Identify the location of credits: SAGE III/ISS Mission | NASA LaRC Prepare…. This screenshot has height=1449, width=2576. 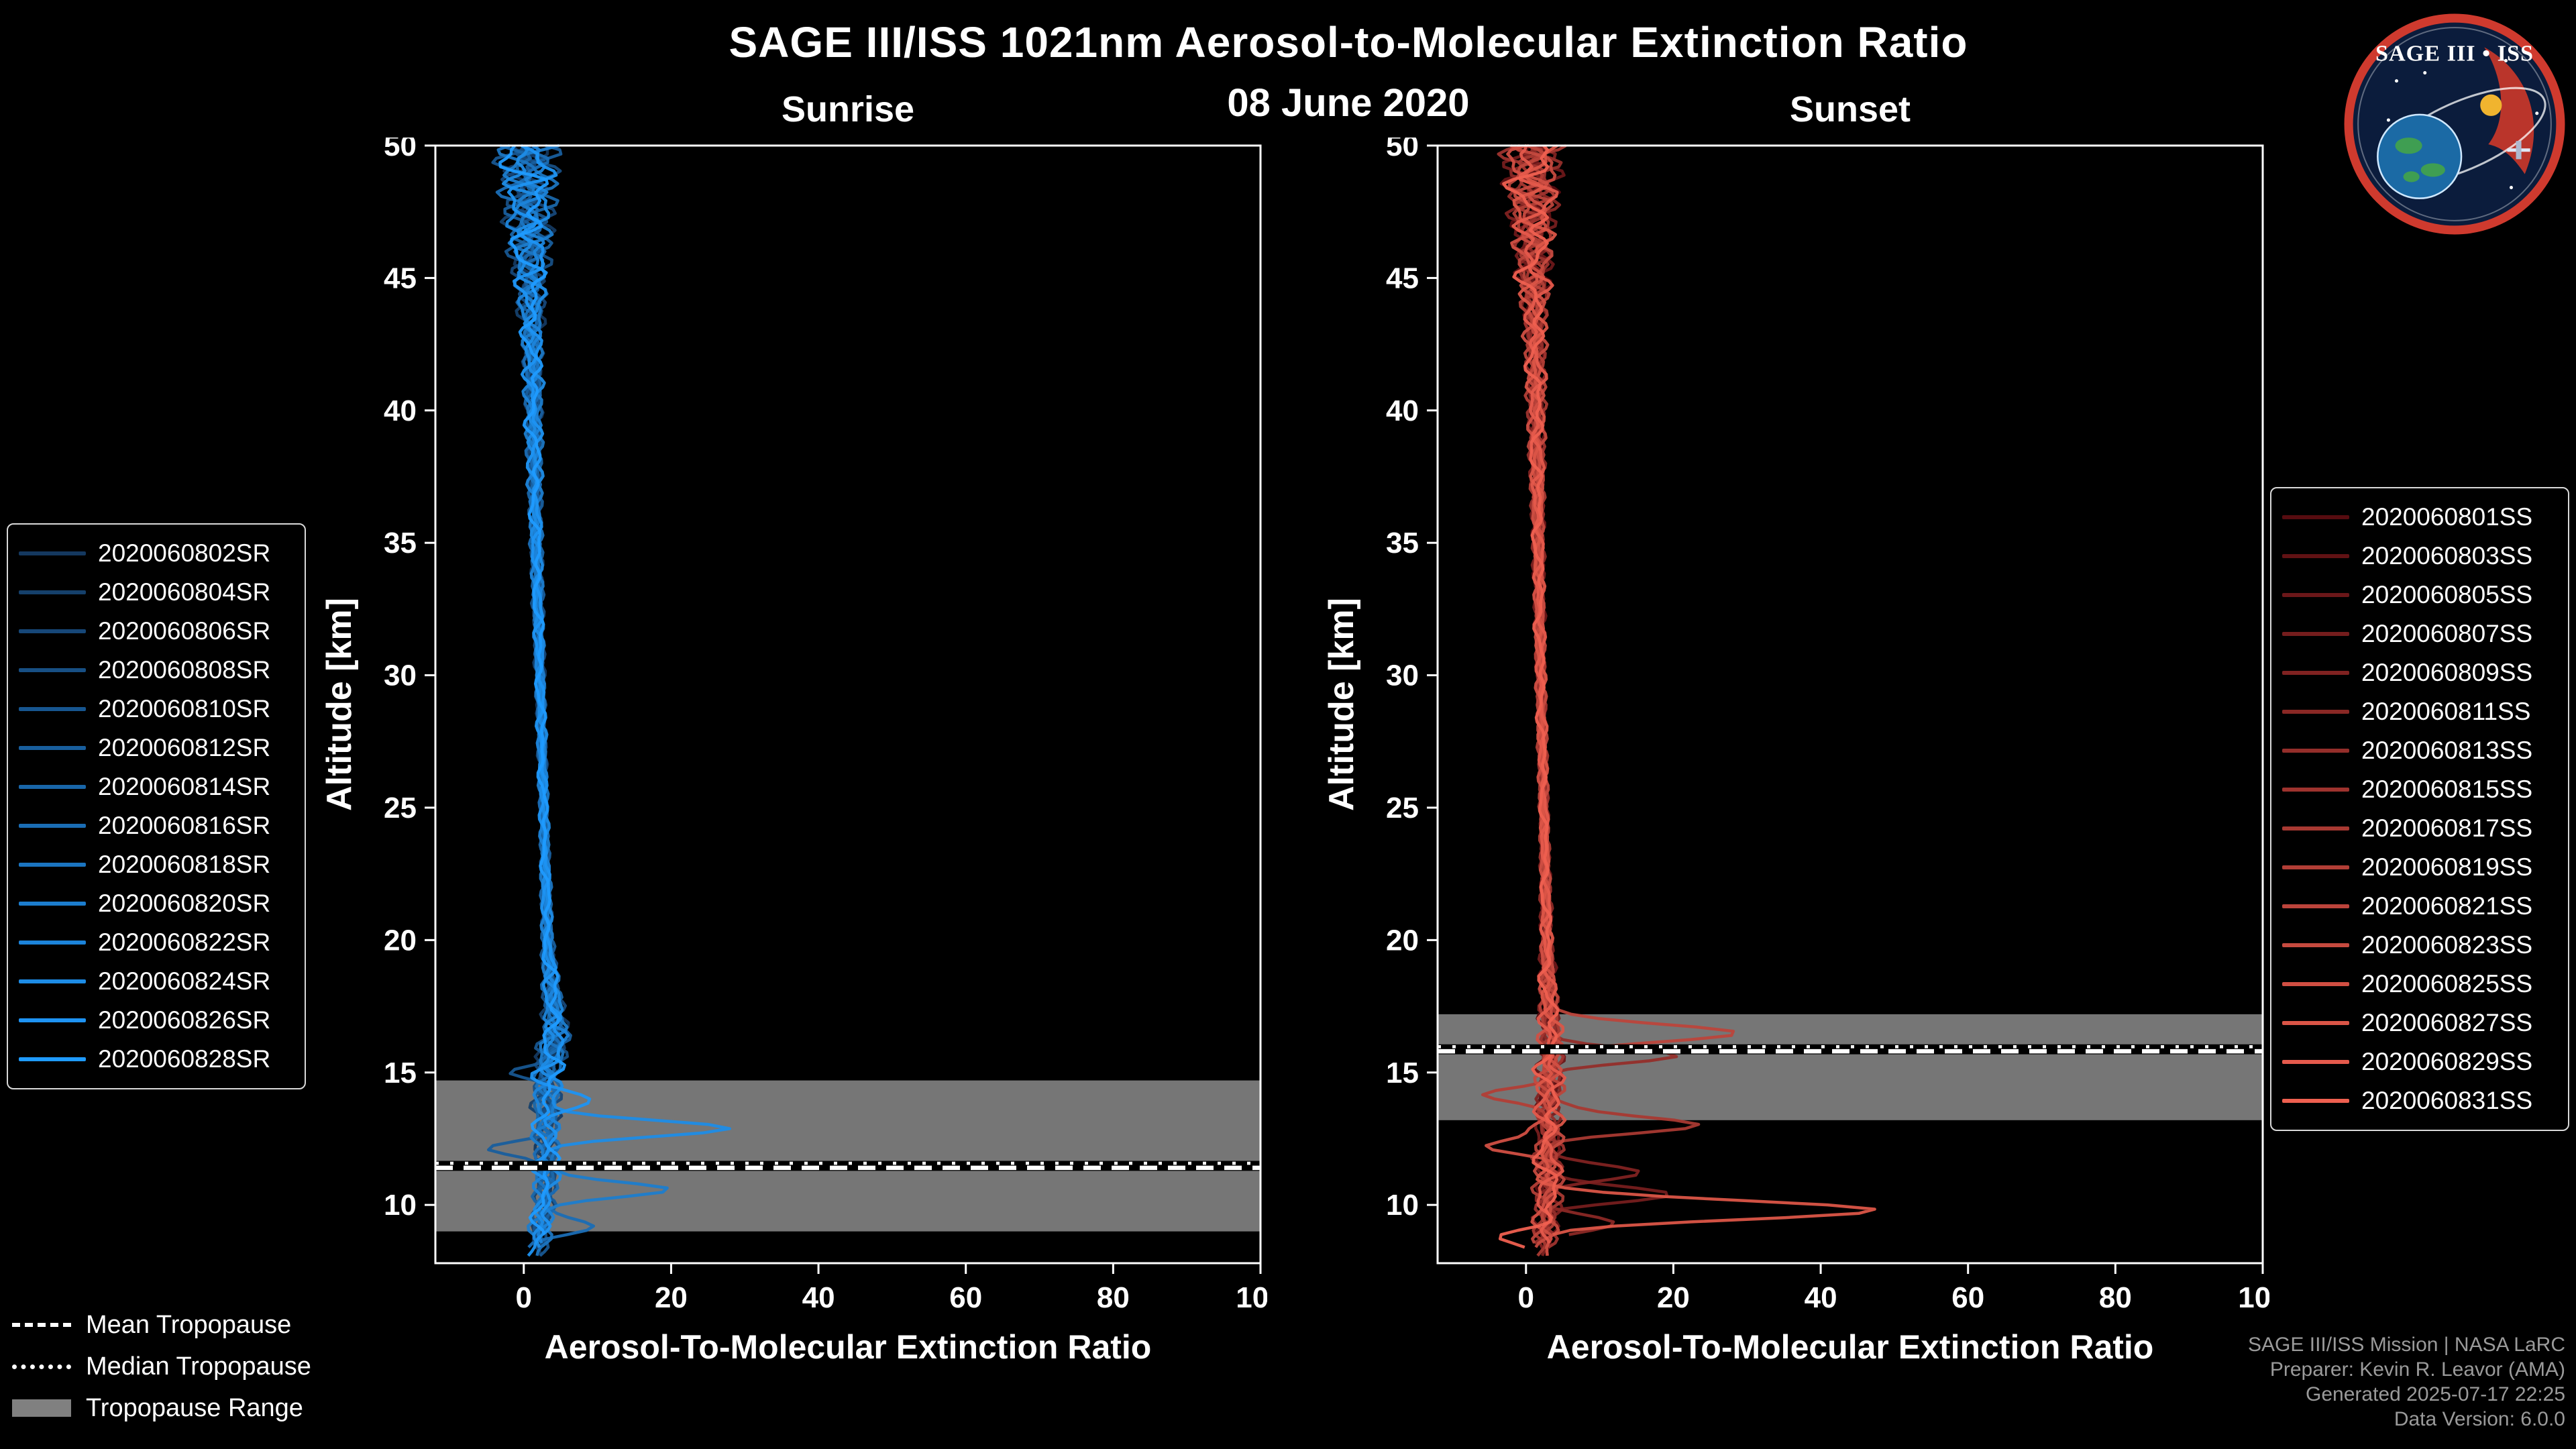
(2406, 1382).